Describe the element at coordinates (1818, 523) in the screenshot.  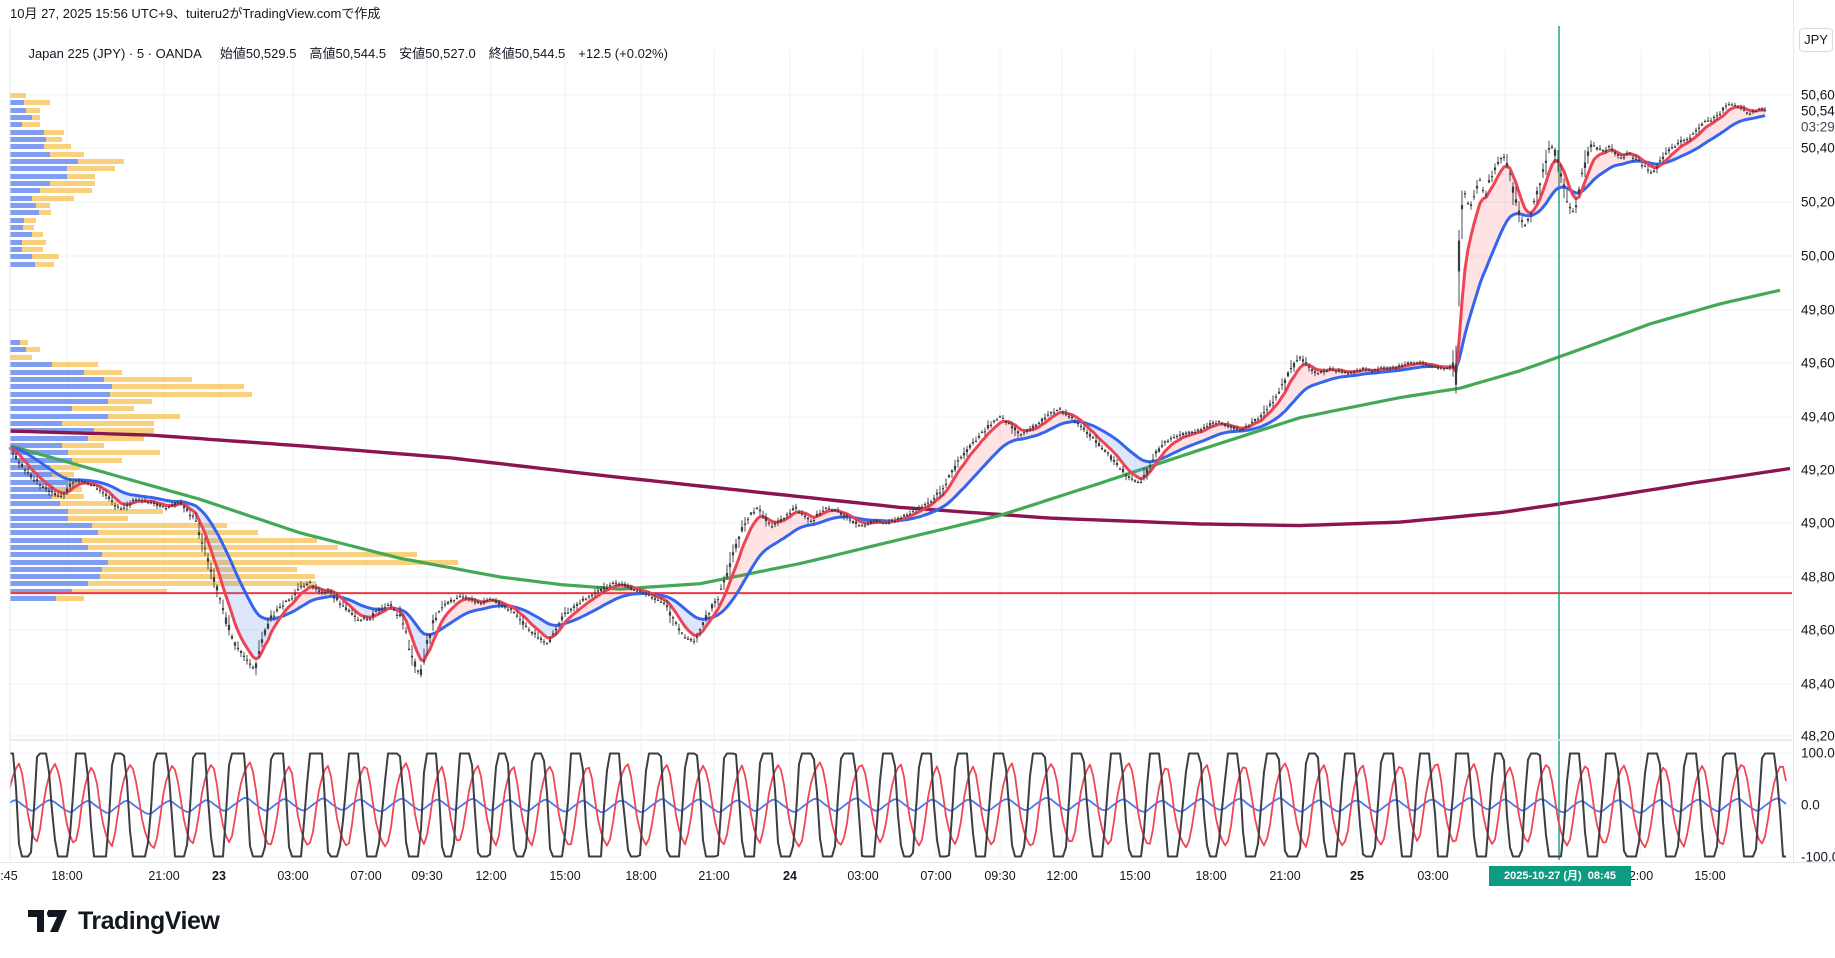
I see `price-tick-label: 49,000.0` at that location.